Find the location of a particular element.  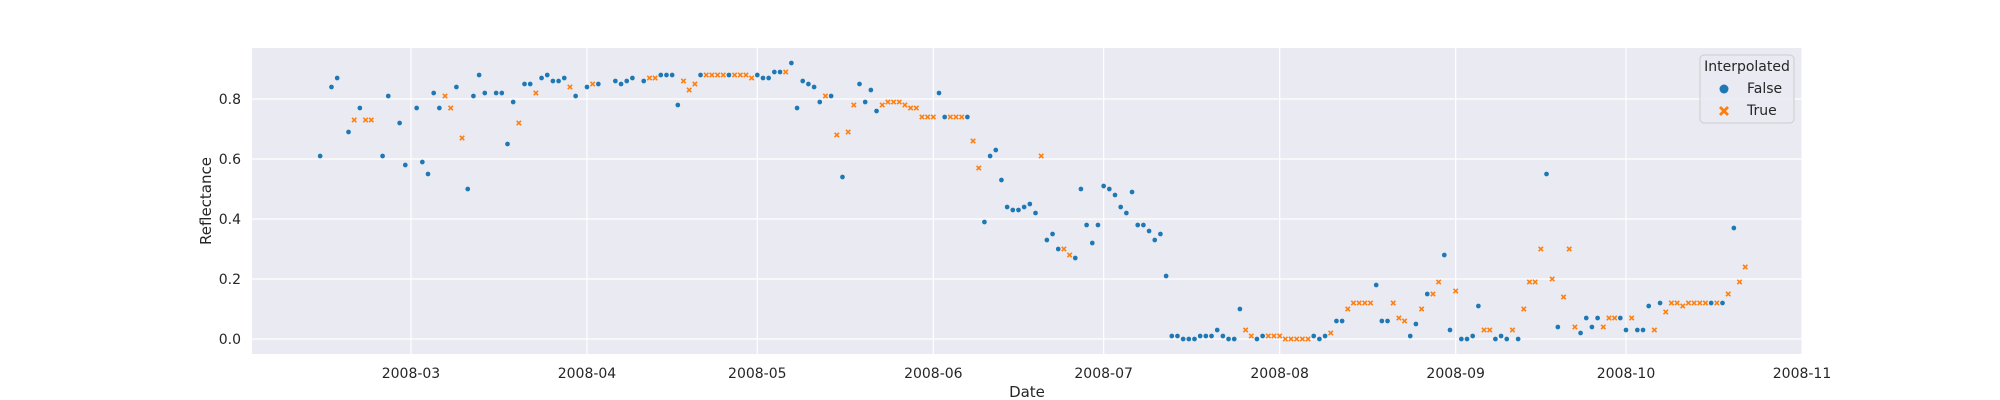

legend-marker-false is located at coordinates (1724, 89).